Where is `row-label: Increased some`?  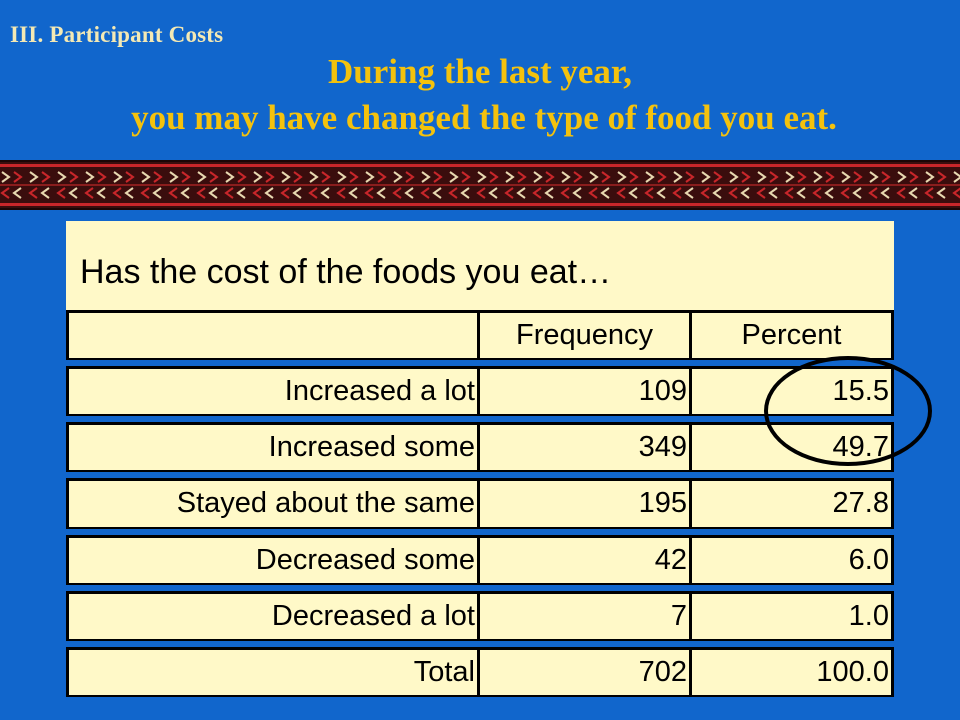
row-label: Increased some is located at coordinates (273, 447).